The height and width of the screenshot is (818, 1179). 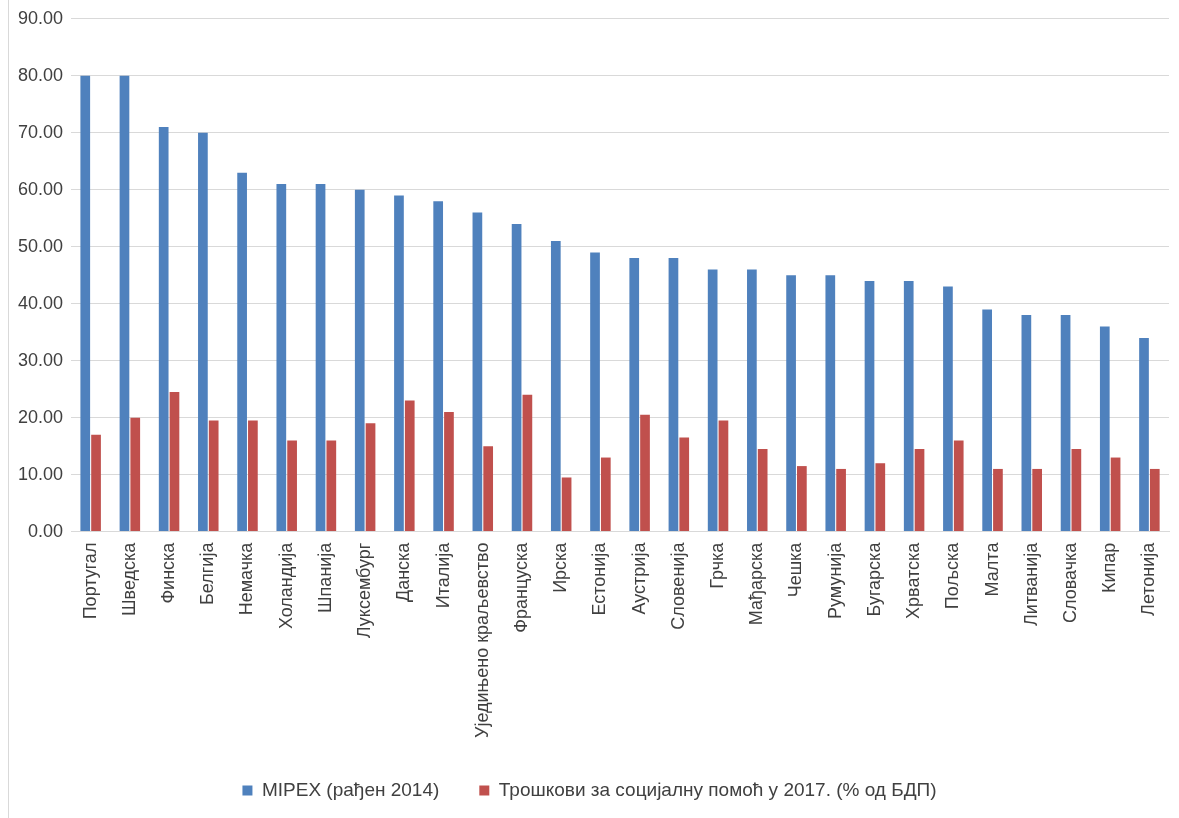 I want to click on y-tick-label: 0.00, so click(x=46, y=530).